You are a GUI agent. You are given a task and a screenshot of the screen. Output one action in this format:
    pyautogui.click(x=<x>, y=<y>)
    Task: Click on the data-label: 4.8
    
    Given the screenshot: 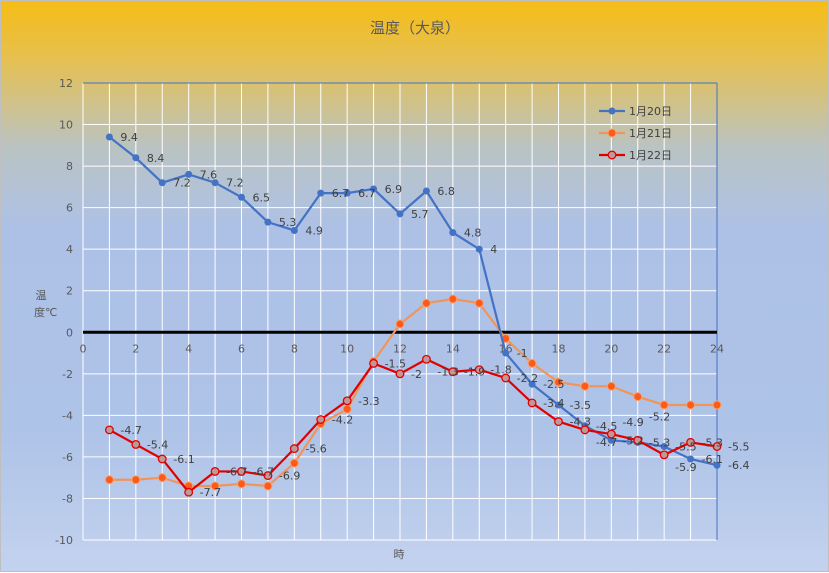 What is the action you would take?
    pyautogui.click(x=473, y=233)
    